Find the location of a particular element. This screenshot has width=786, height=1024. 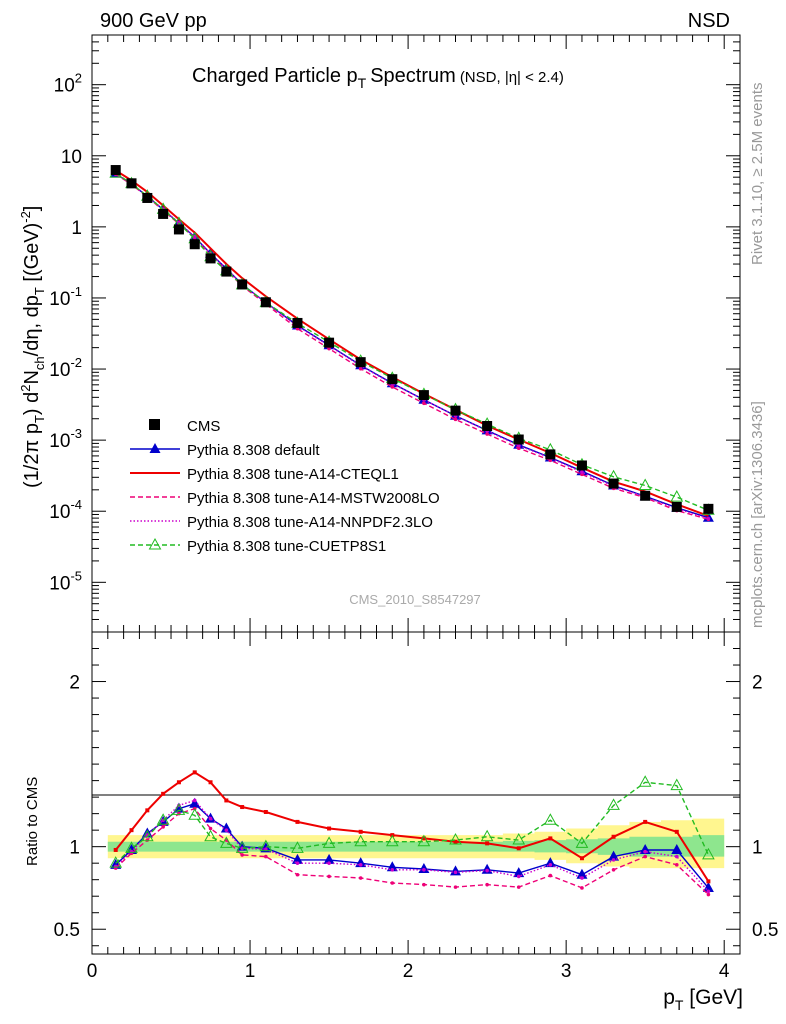

ratio-line-nnpdf is located at coordinates (412, 845).